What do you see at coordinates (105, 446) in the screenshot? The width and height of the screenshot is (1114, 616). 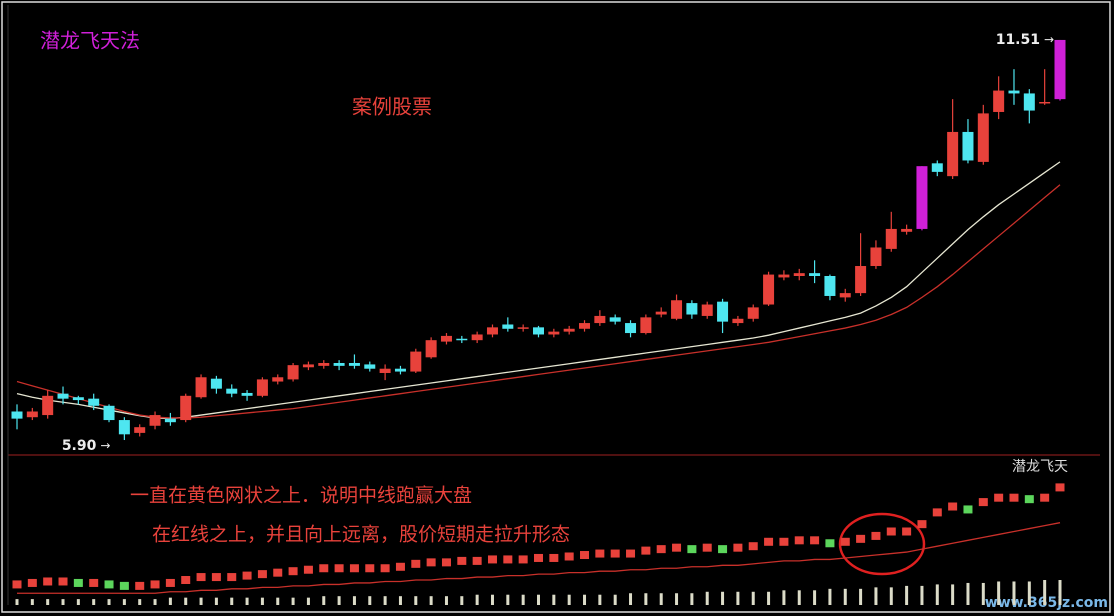 I see `min-arrow: →` at bounding box center [105, 446].